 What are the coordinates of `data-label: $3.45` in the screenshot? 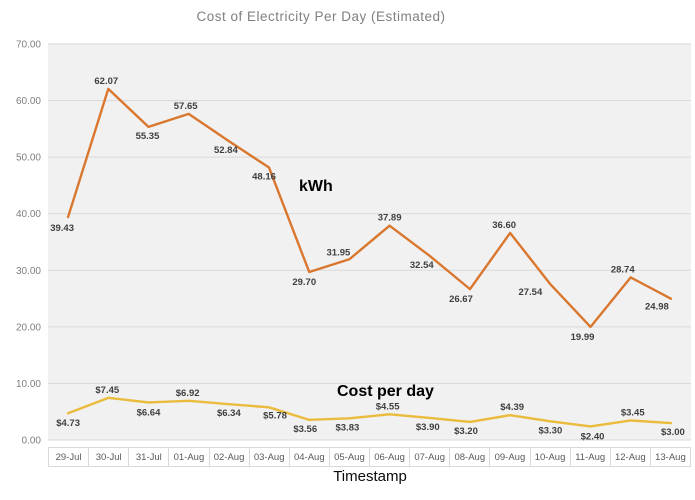 It's located at (633, 412).